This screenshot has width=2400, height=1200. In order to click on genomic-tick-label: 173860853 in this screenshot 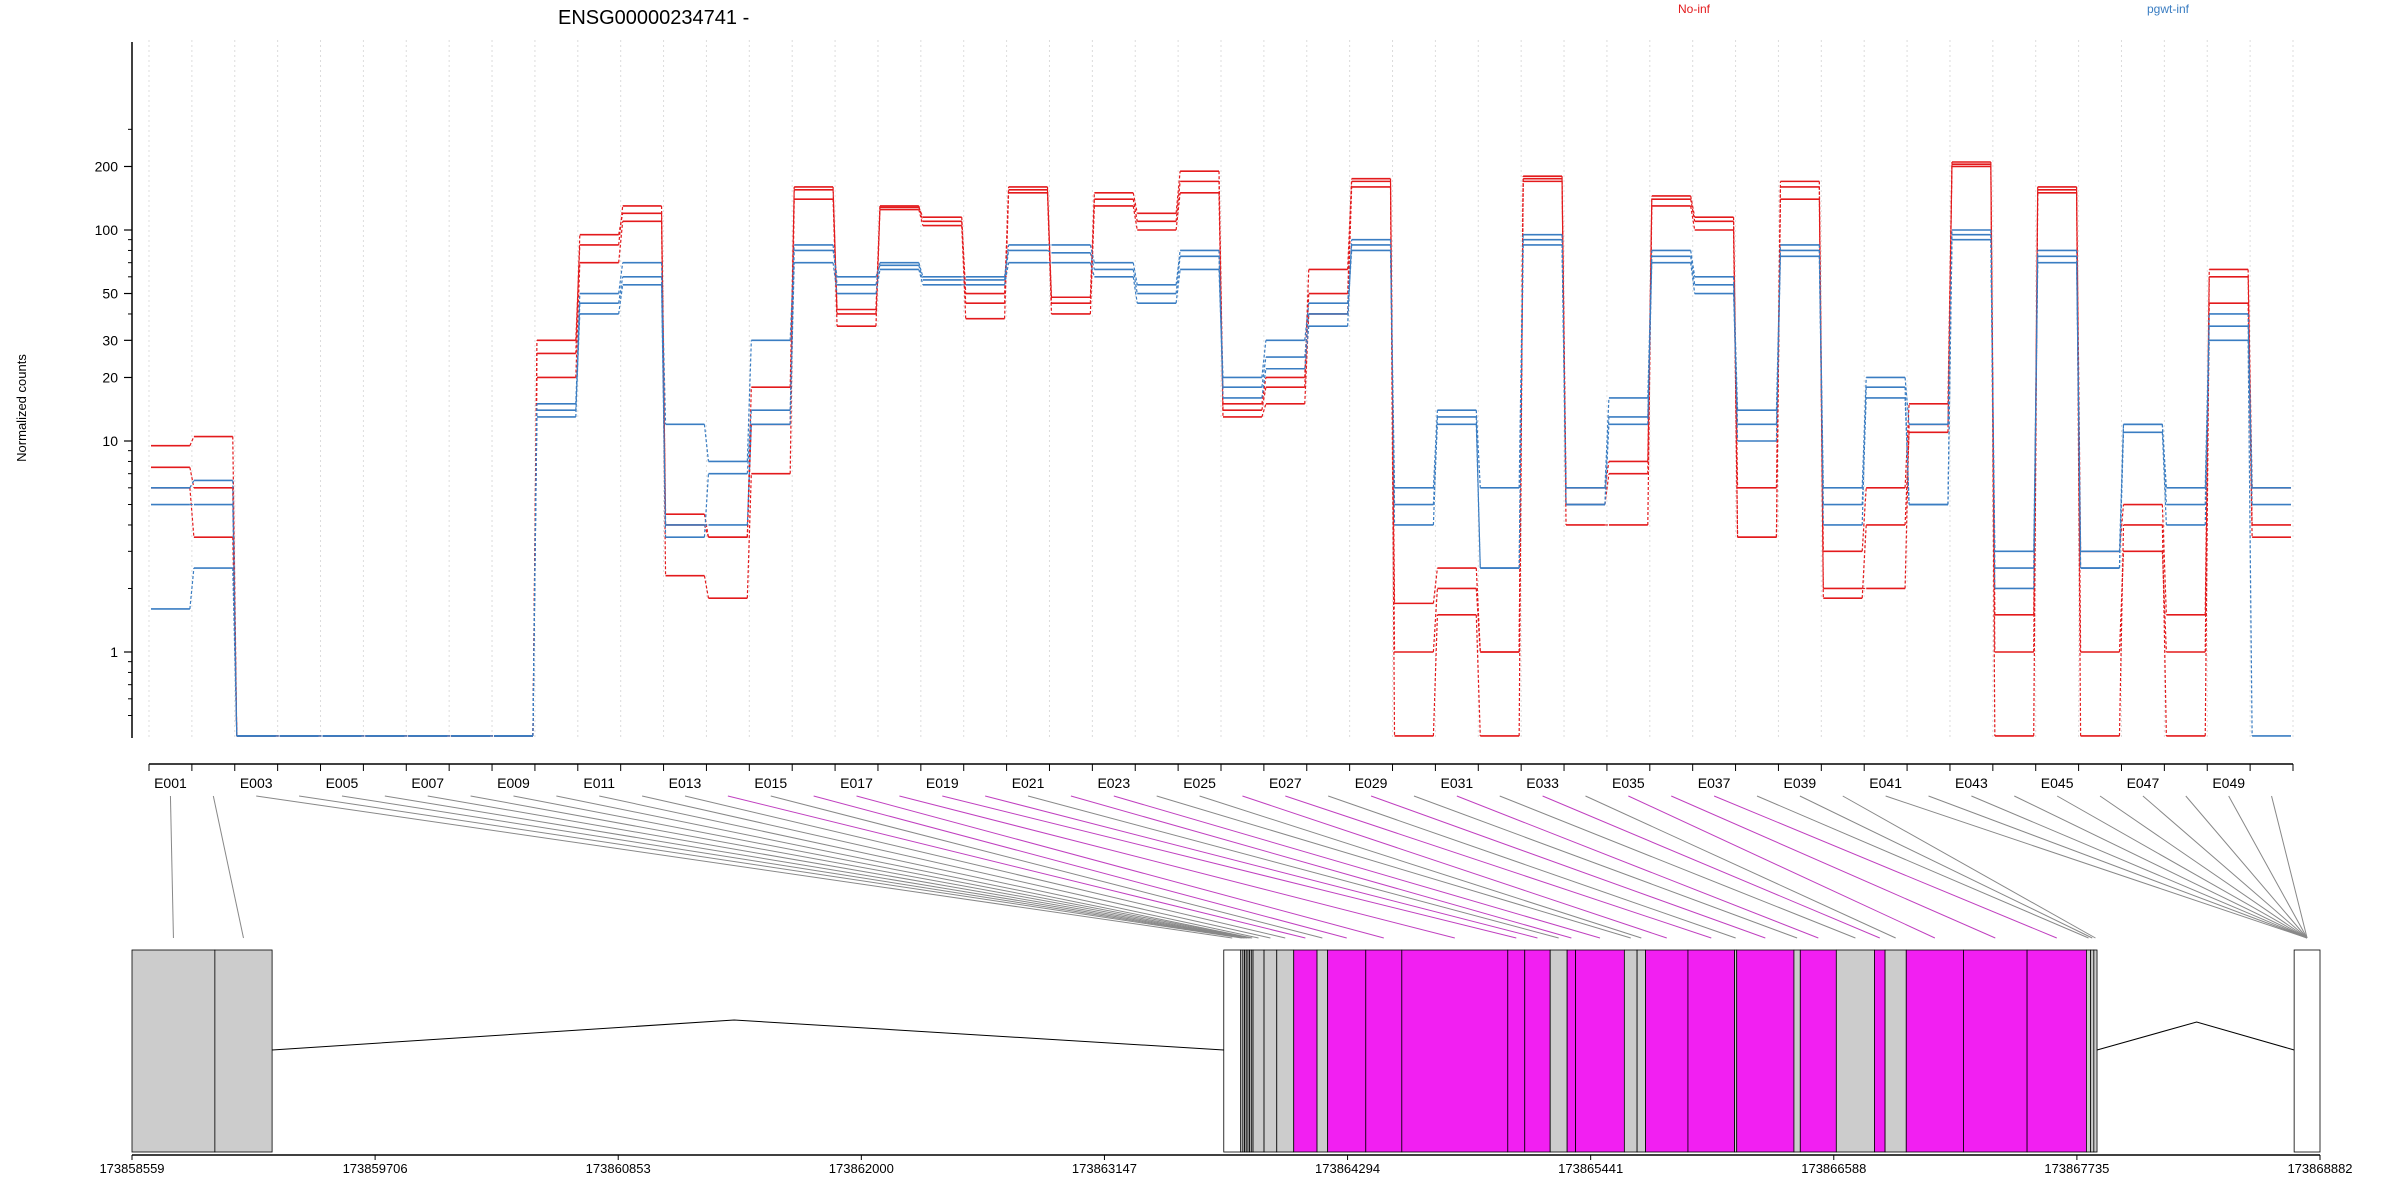, I will do `click(618, 1168)`.